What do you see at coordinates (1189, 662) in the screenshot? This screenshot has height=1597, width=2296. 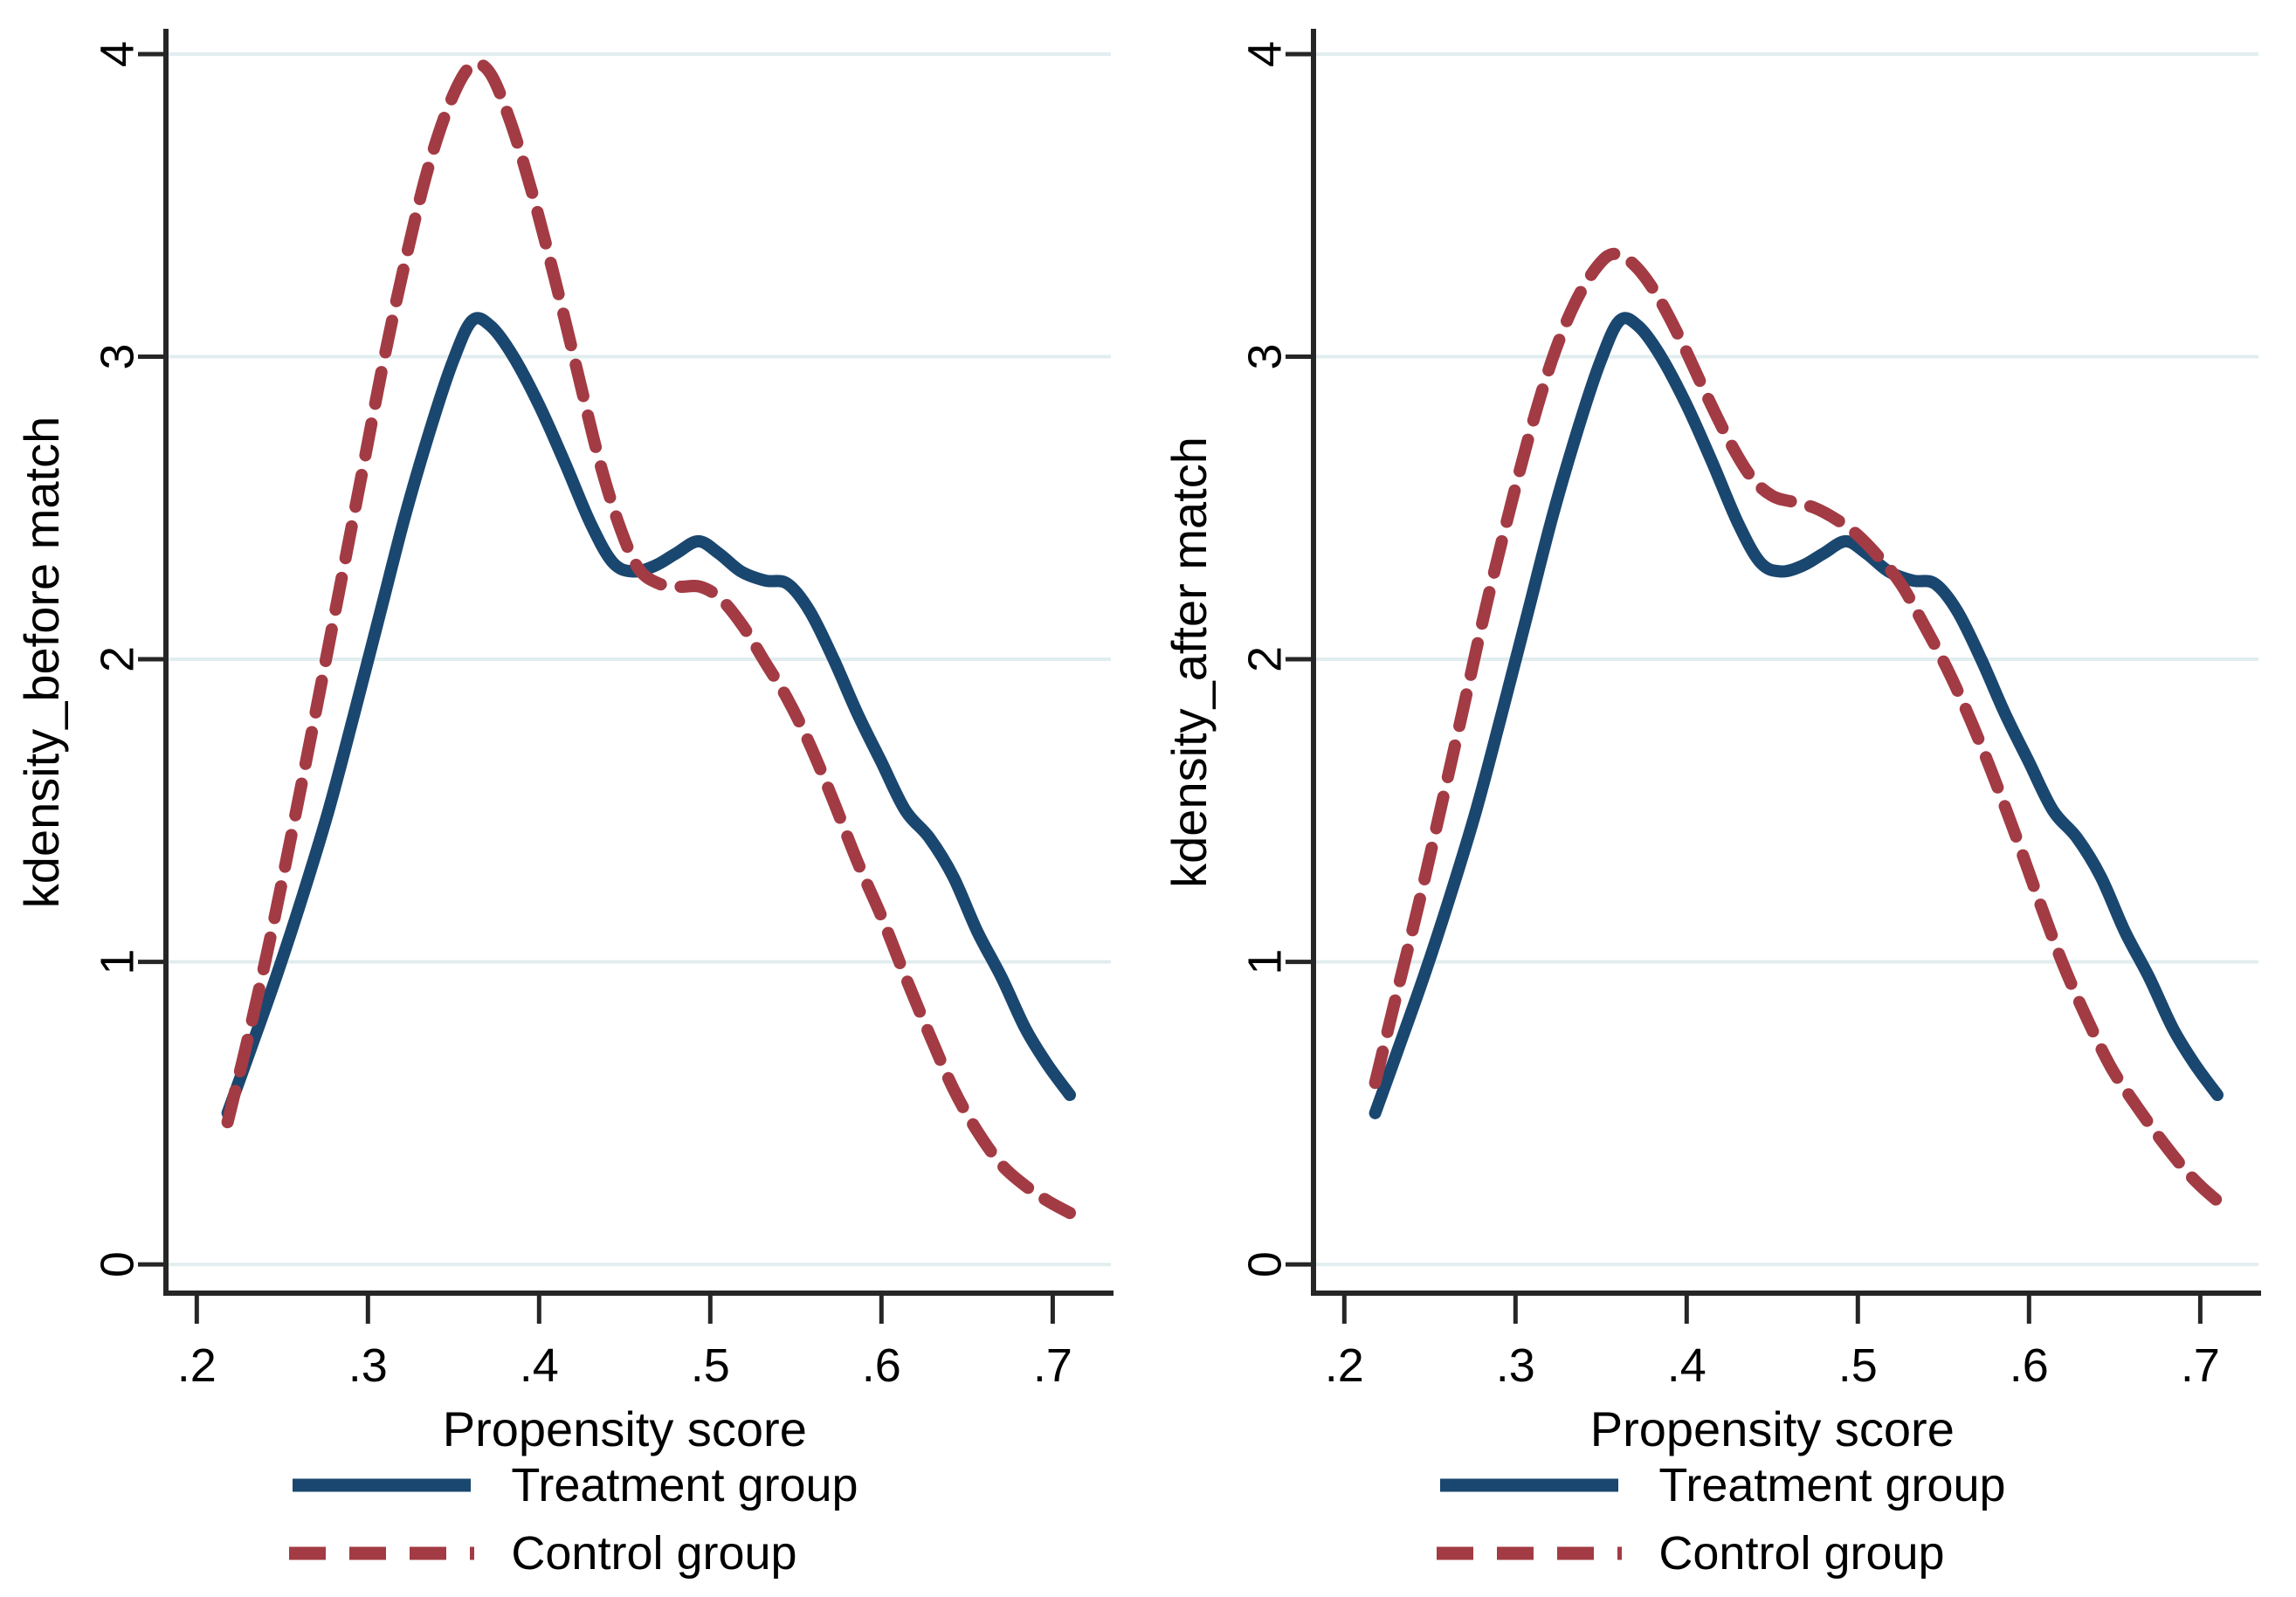 I see `y-axis-title: kdensity_after match` at bounding box center [1189, 662].